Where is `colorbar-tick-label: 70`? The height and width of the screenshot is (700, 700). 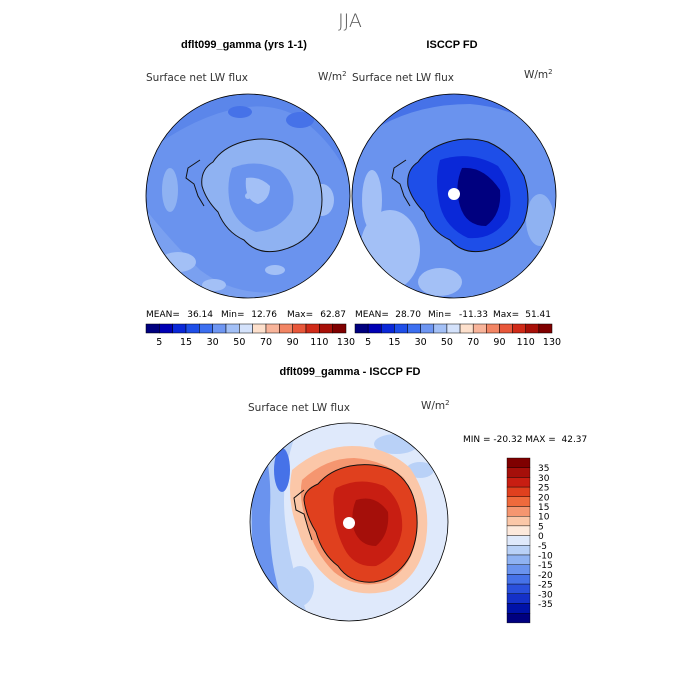 colorbar-tick-label: 70 is located at coordinates (266, 342).